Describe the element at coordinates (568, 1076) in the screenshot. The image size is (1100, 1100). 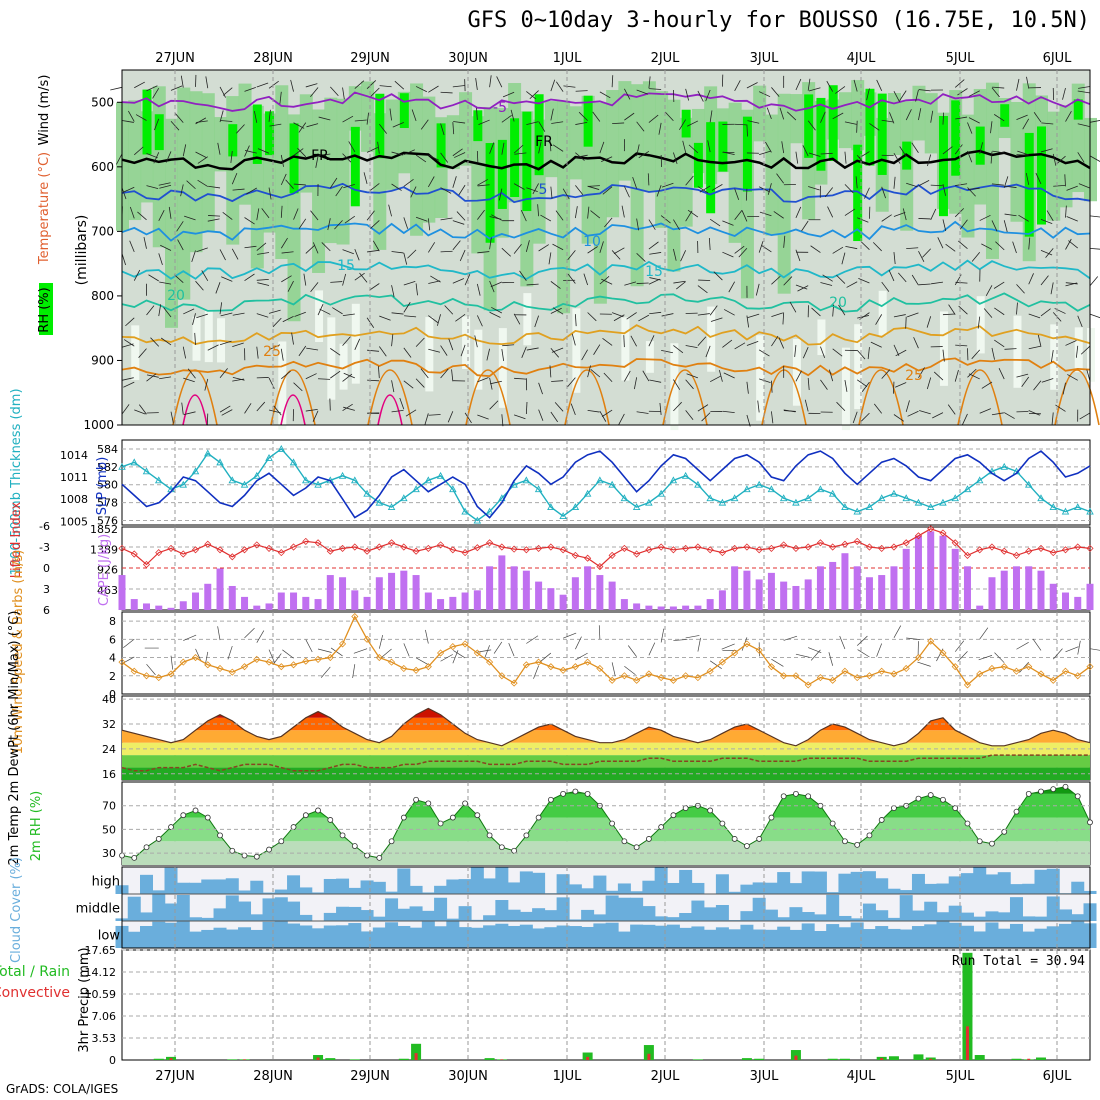
I see `date-label-bottom: 1JUL` at that location.